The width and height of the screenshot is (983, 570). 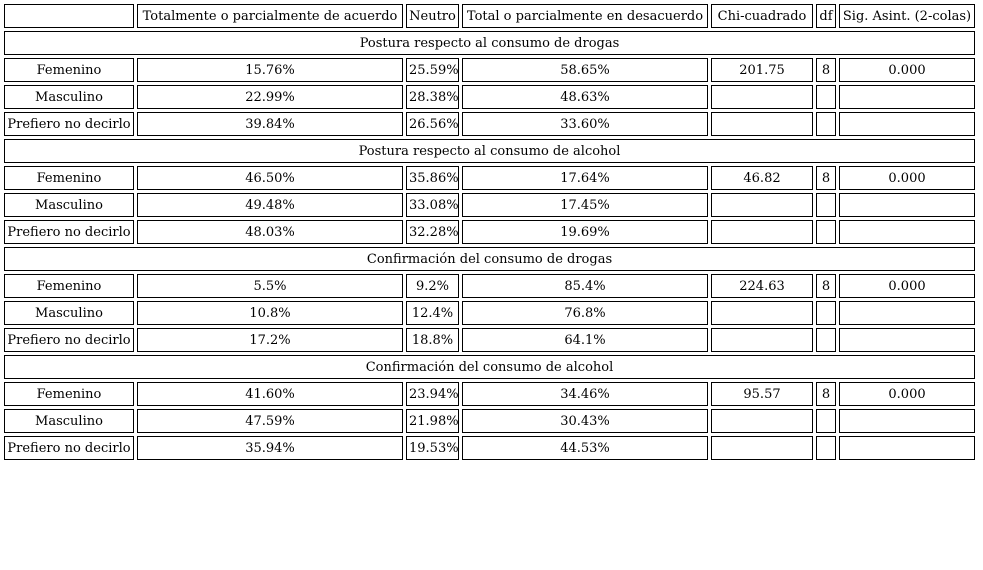 I want to click on agree-cell: 41.60%, so click(x=270, y=394).